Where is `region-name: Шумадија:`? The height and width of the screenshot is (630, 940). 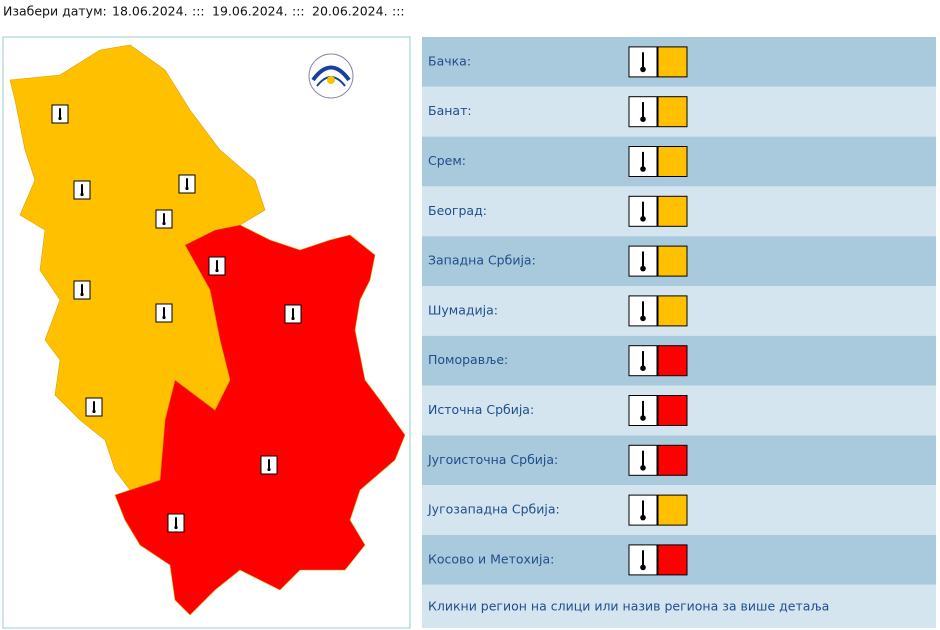 region-name: Шумадија: is located at coordinates (463, 309).